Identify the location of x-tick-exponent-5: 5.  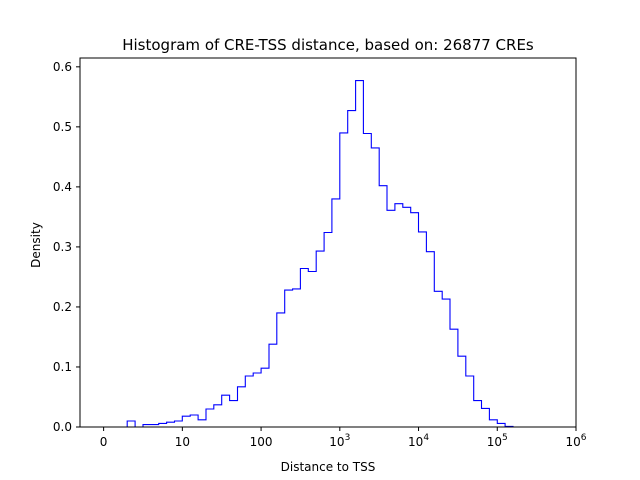
(505, 438).